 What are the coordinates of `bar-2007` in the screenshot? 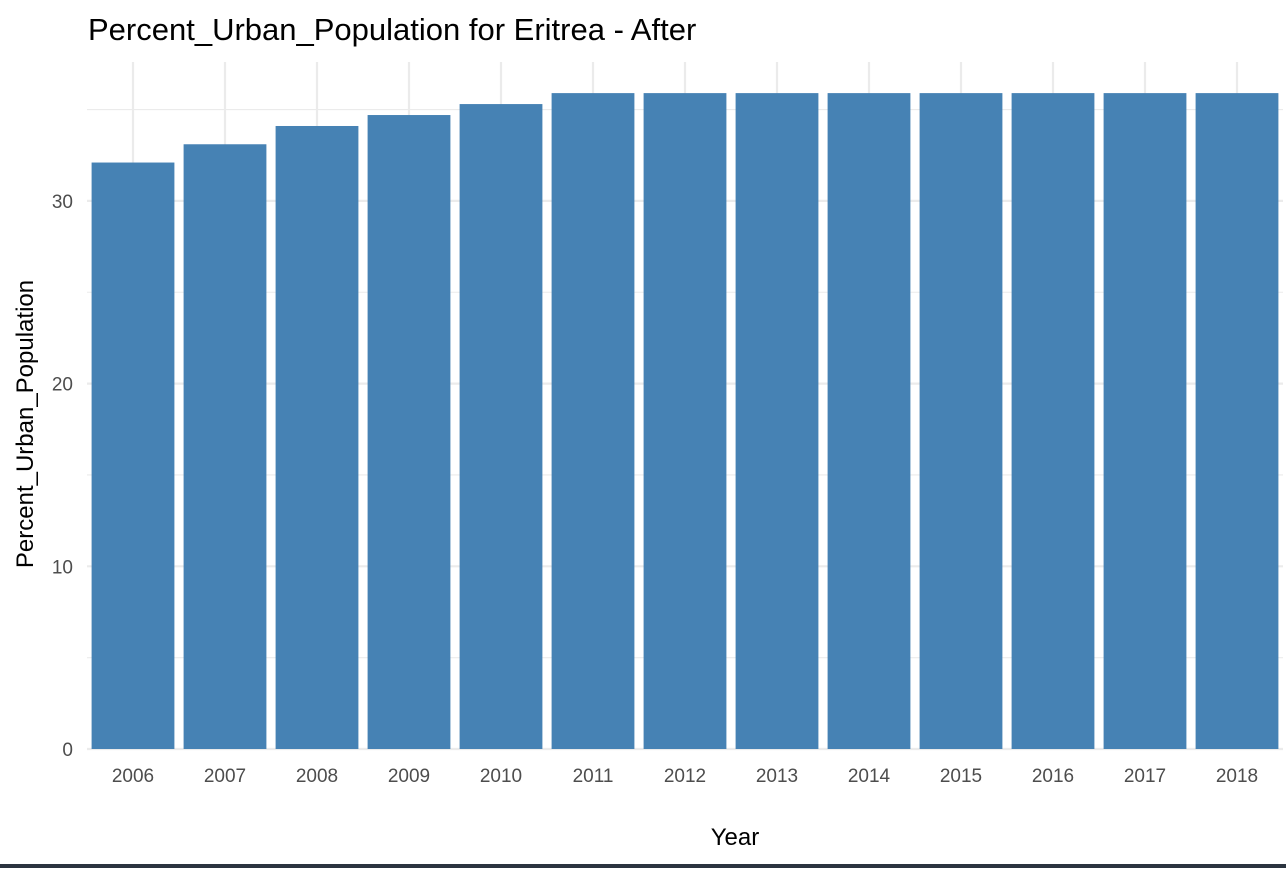 It's located at (225, 446).